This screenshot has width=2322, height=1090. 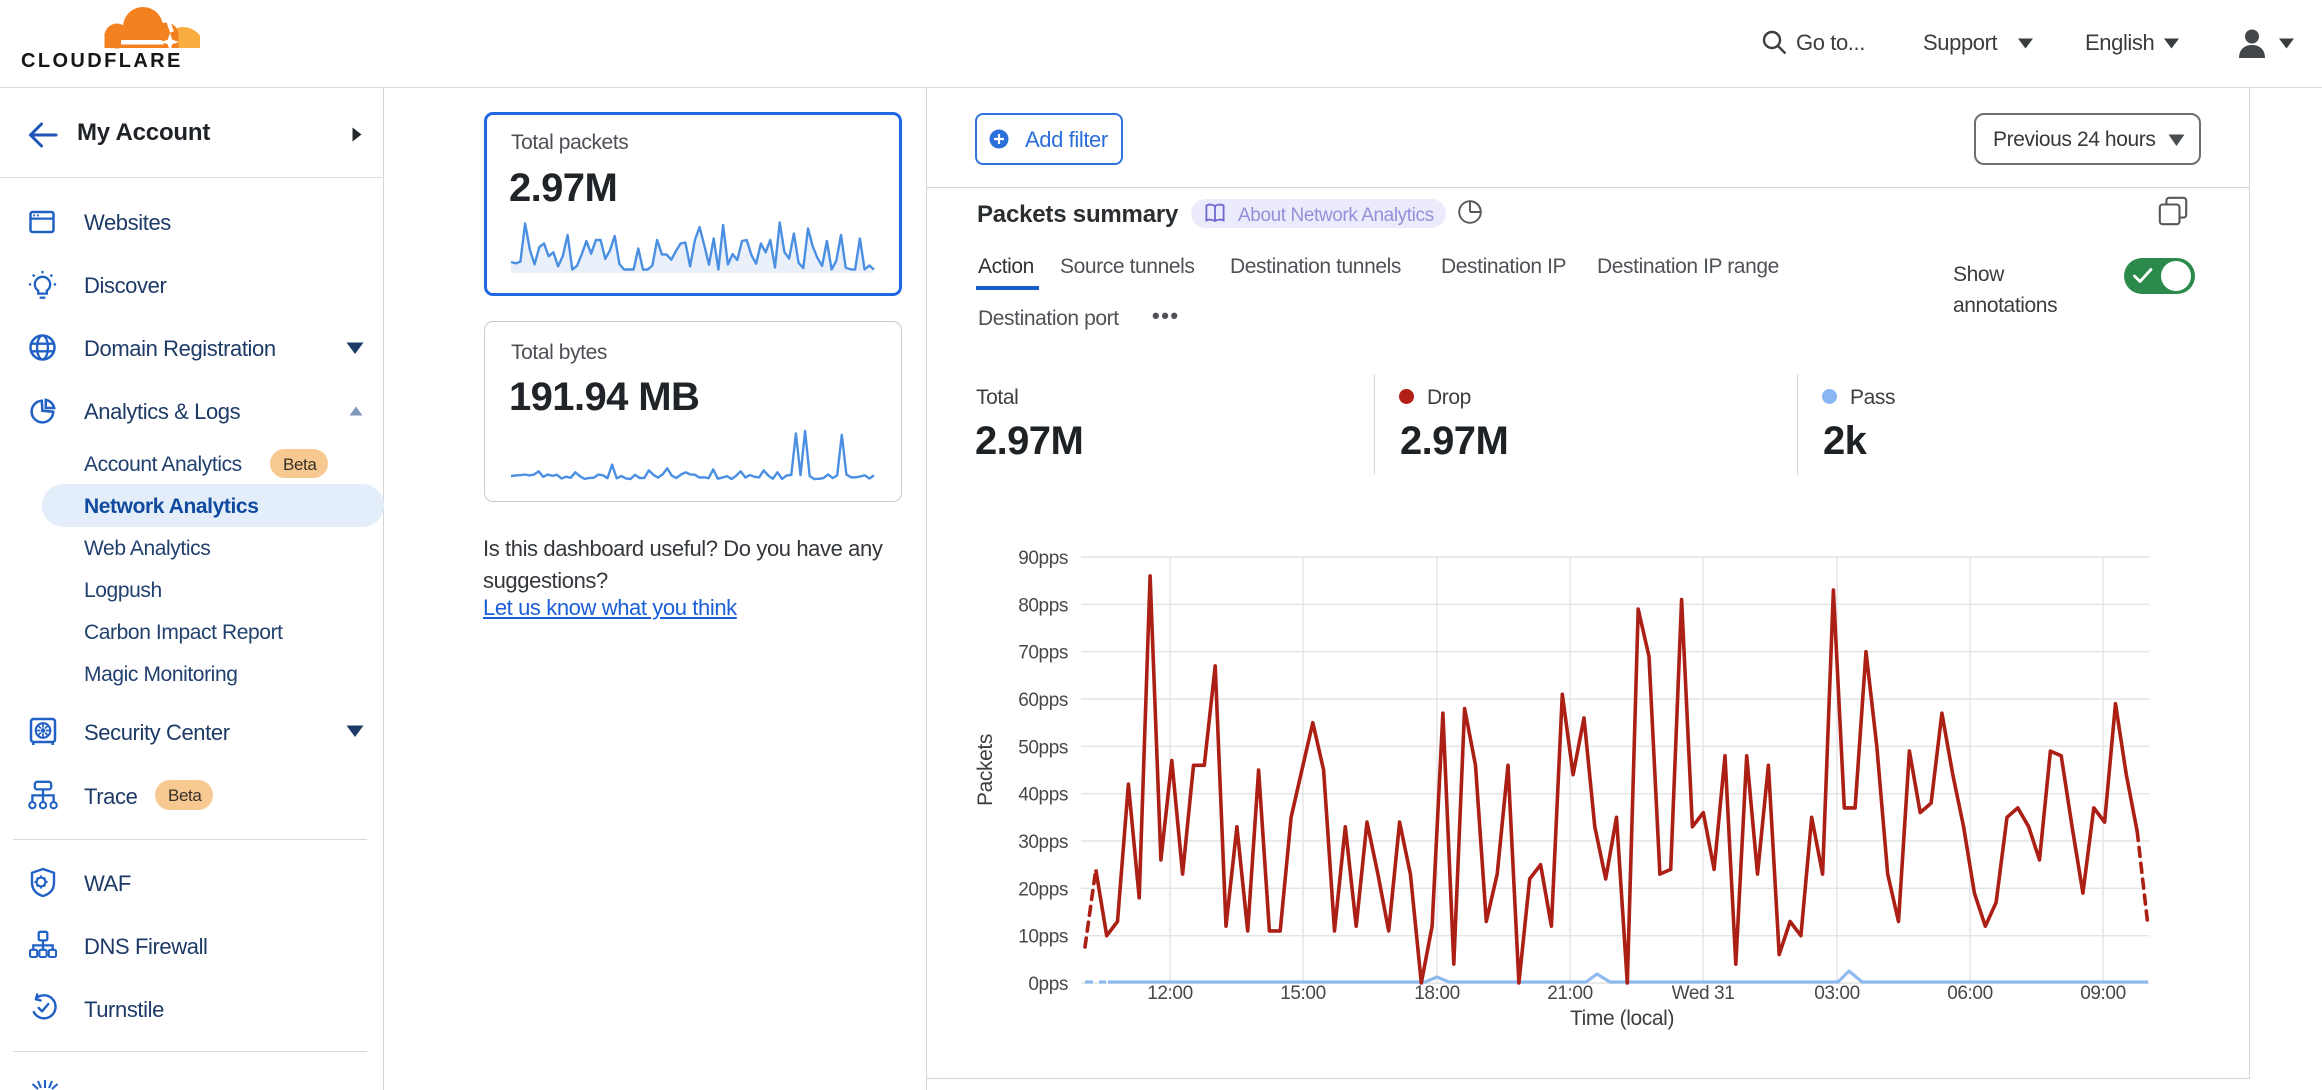 What do you see at coordinates (1970, 993) in the screenshot?
I see `svg-text: 06:00` at bounding box center [1970, 993].